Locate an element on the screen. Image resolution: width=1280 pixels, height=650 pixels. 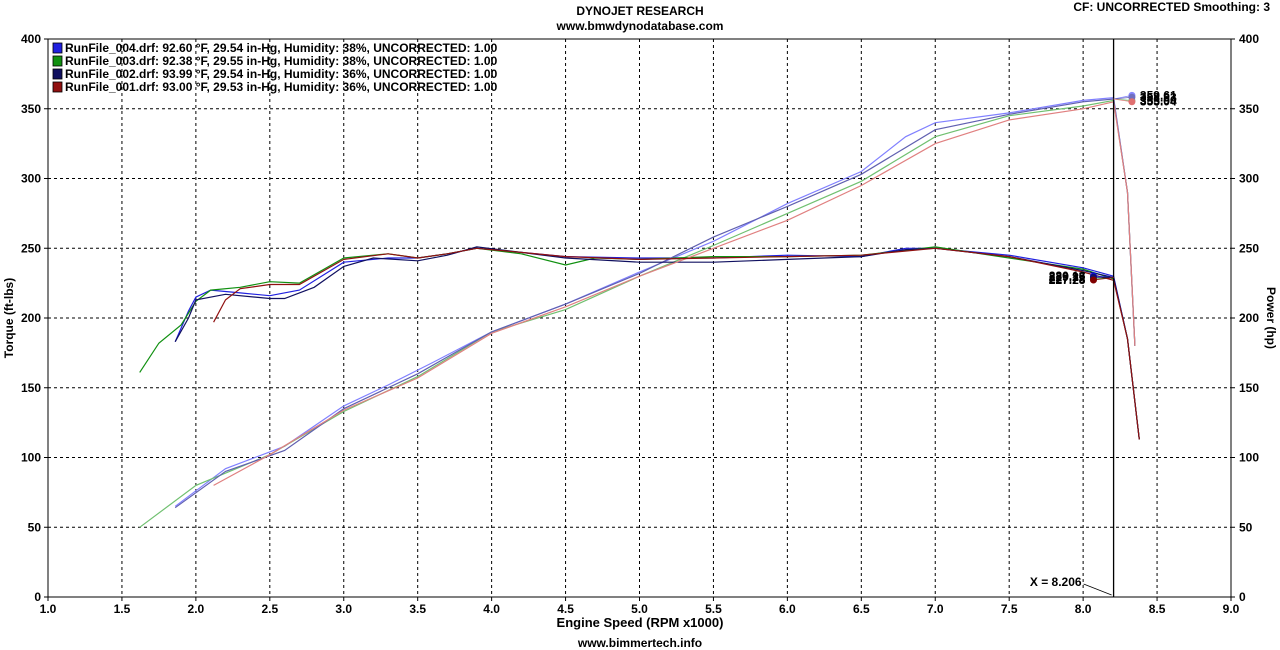
x-tick-label: 4.5 is located at coordinates (565, 609).